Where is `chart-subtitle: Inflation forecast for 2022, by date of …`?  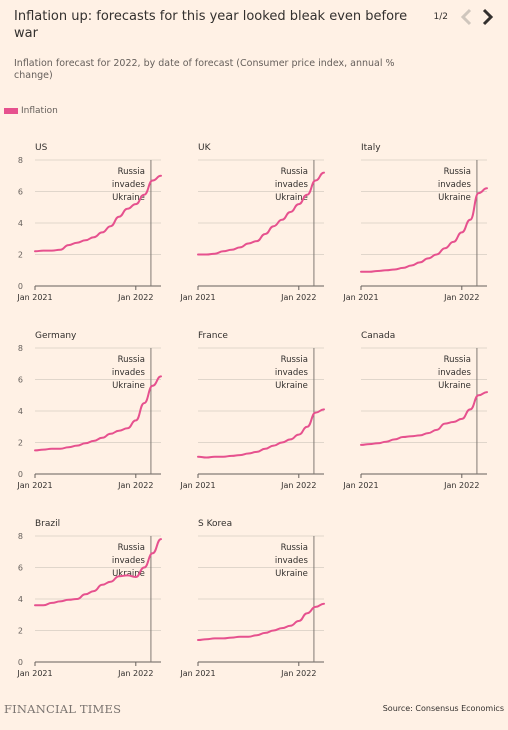 chart-subtitle: Inflation forecast for 2022, by date of … is located at coordinates (204, 69).